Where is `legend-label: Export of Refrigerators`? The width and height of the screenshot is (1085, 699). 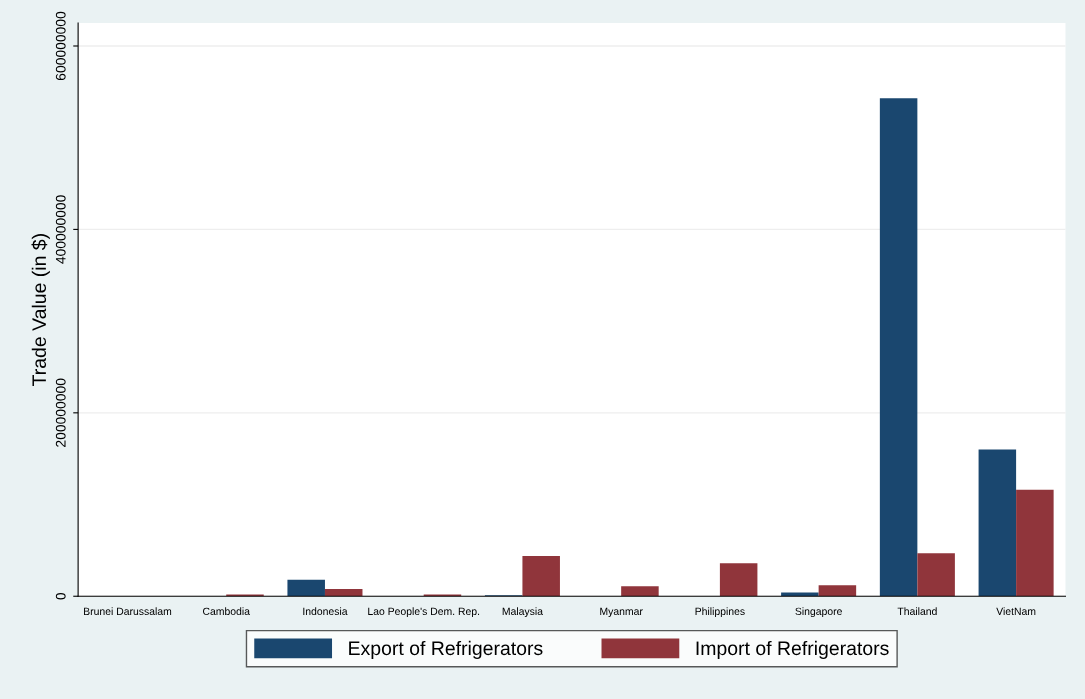 legend-label: Export of Refrigerators is located at coordinates (446, 649).